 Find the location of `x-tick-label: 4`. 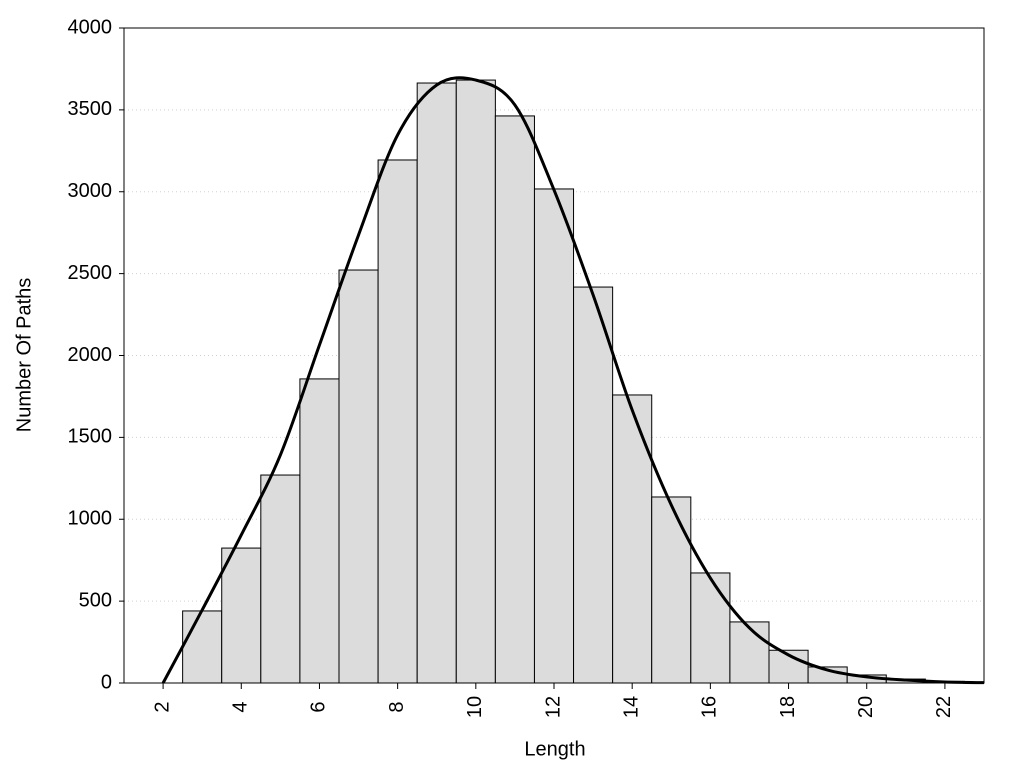

x-tick-label: 4 is located at coordinates (241, 706).